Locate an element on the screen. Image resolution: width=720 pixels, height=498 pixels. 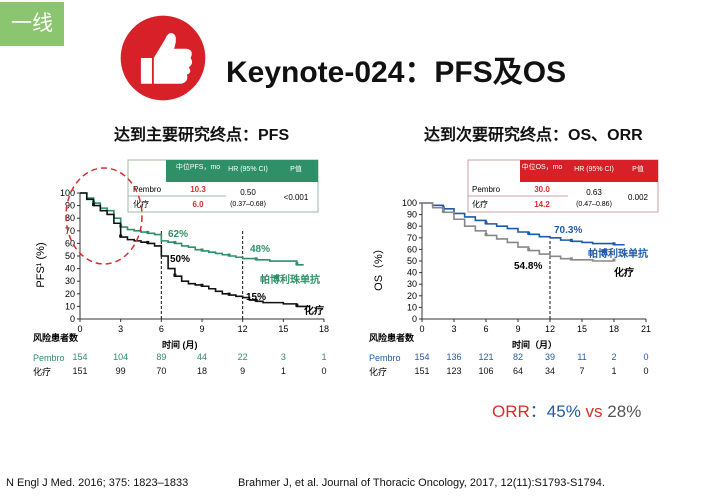
pfs-risk-count: 0 is located at coordinates (323, 371).